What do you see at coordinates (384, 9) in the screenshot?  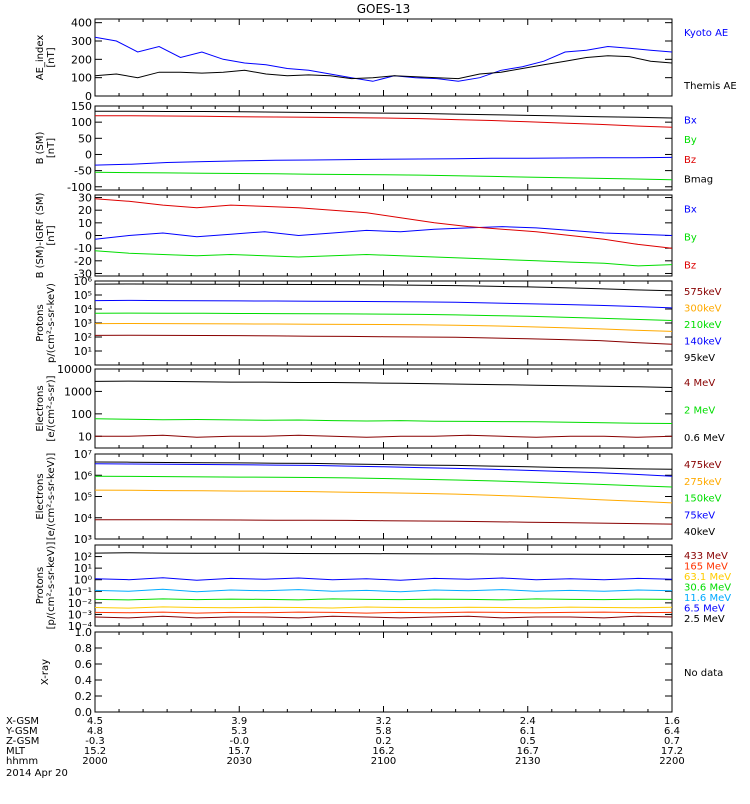 I see `plot-title: GOES-13` at bounding box center [384, 9].